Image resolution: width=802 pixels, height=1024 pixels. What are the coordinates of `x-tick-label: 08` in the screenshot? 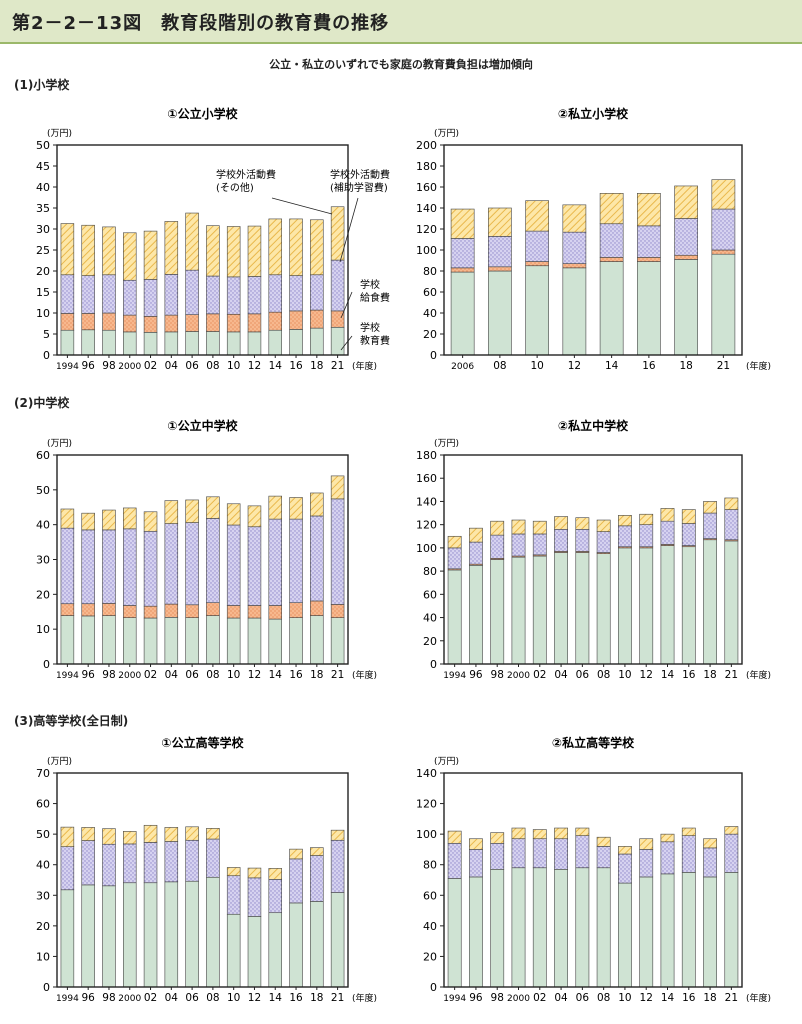 It's located at (603, 998).